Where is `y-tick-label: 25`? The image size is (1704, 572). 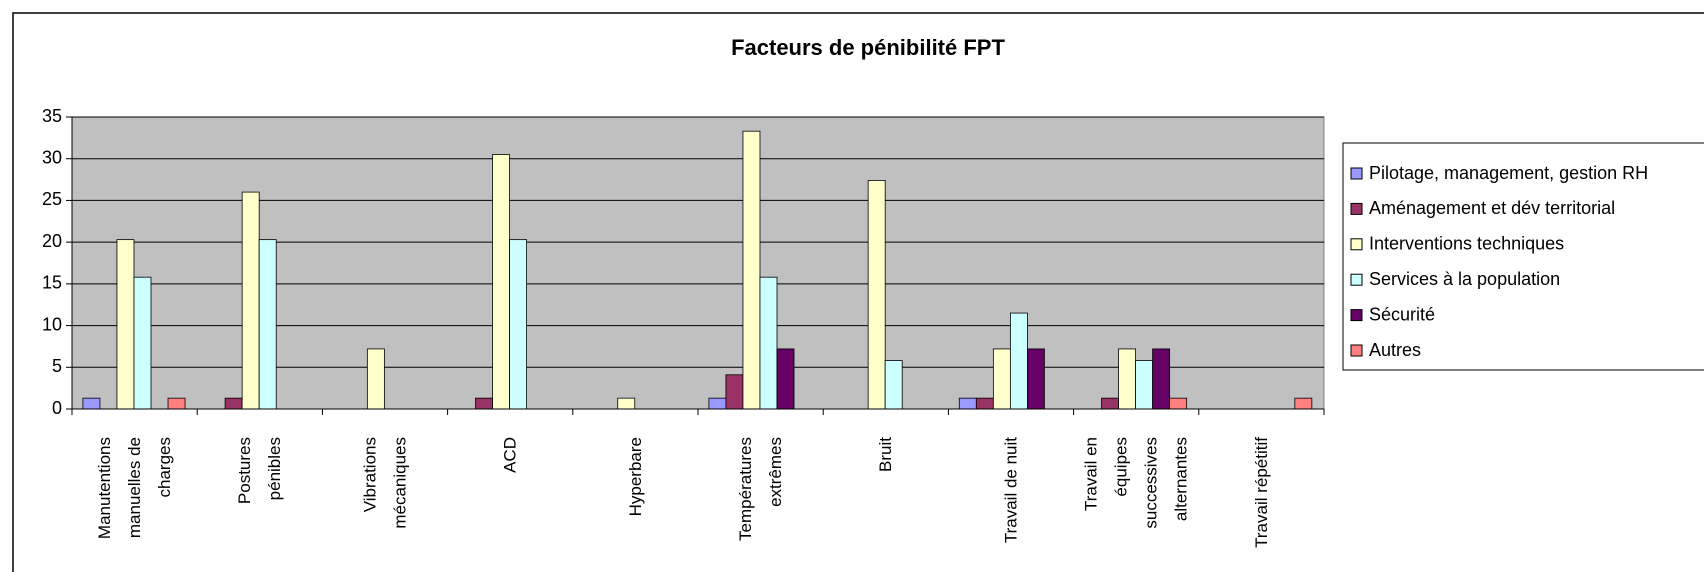
y-tick-label: 25 is located at coordinates (52, 199).